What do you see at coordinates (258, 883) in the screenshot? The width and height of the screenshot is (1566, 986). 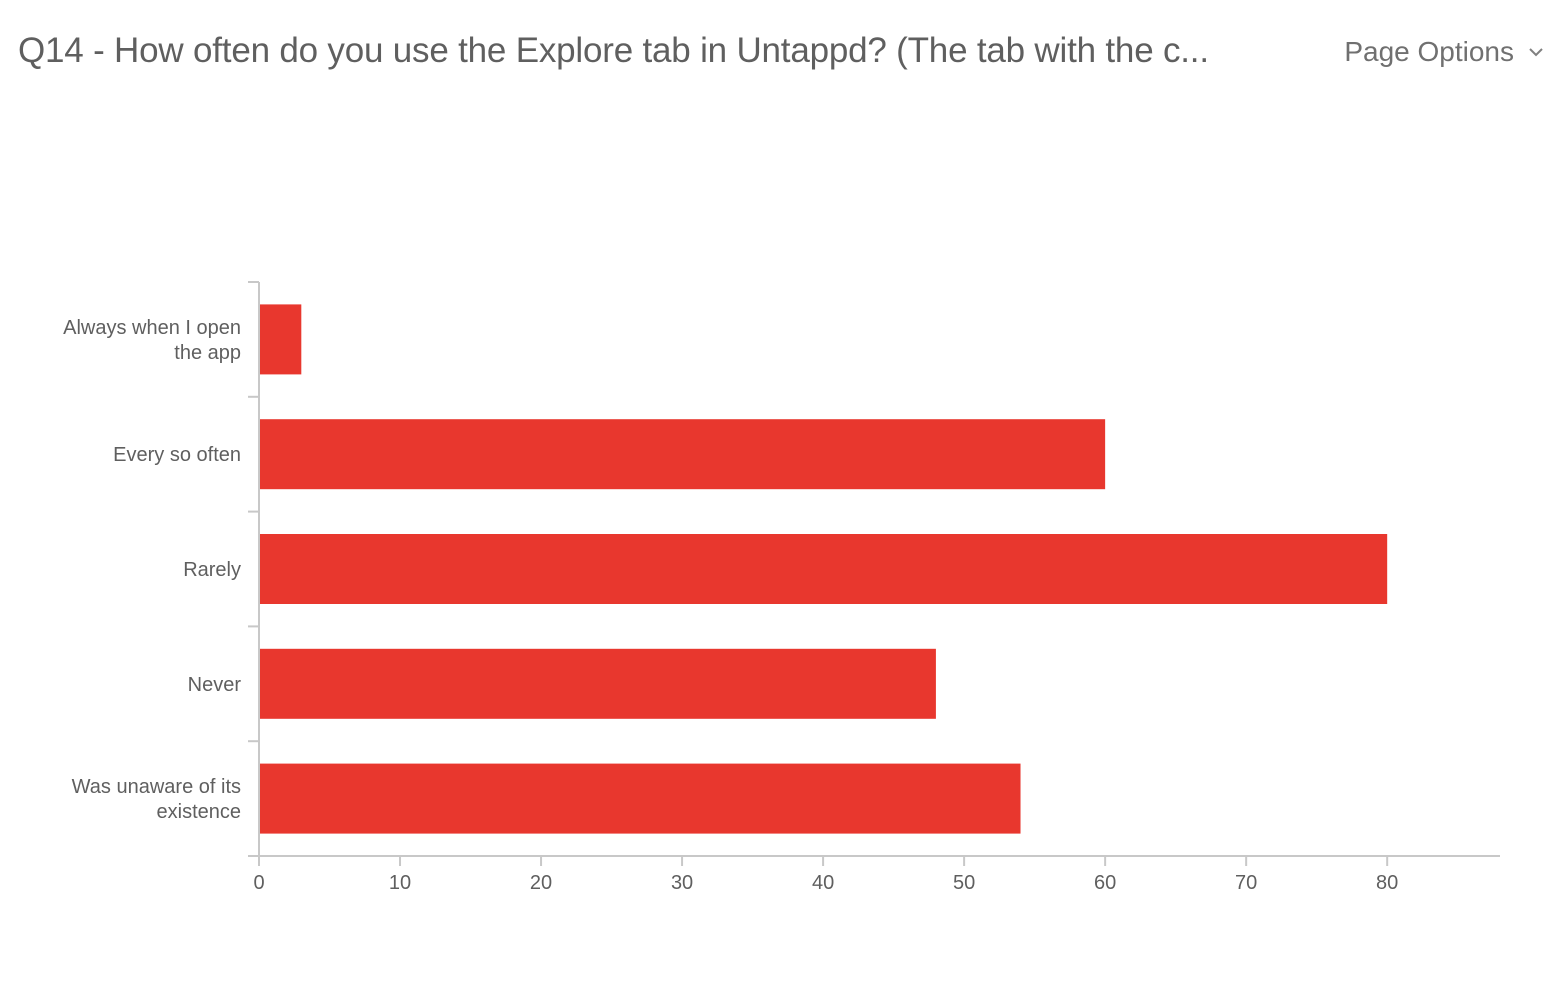 I see `x-tick-label: 0` at bounding box center [258, 883].